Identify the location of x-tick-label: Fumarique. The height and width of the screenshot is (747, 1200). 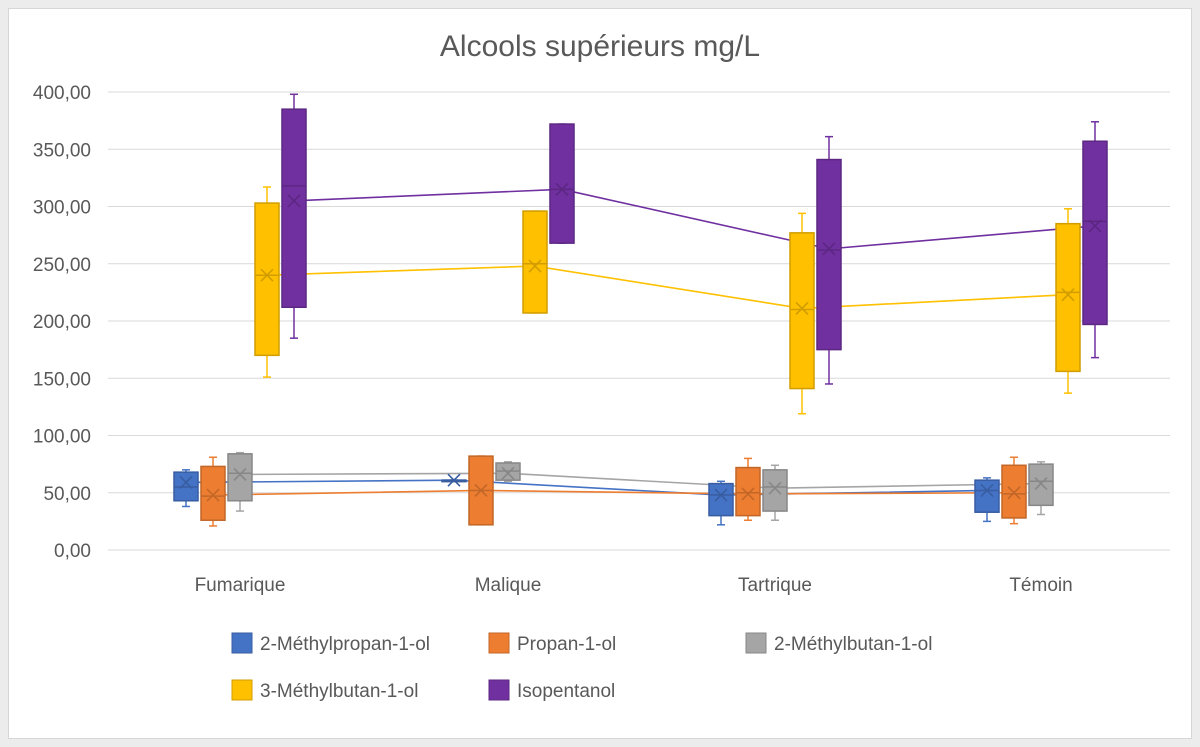
(240, 585).